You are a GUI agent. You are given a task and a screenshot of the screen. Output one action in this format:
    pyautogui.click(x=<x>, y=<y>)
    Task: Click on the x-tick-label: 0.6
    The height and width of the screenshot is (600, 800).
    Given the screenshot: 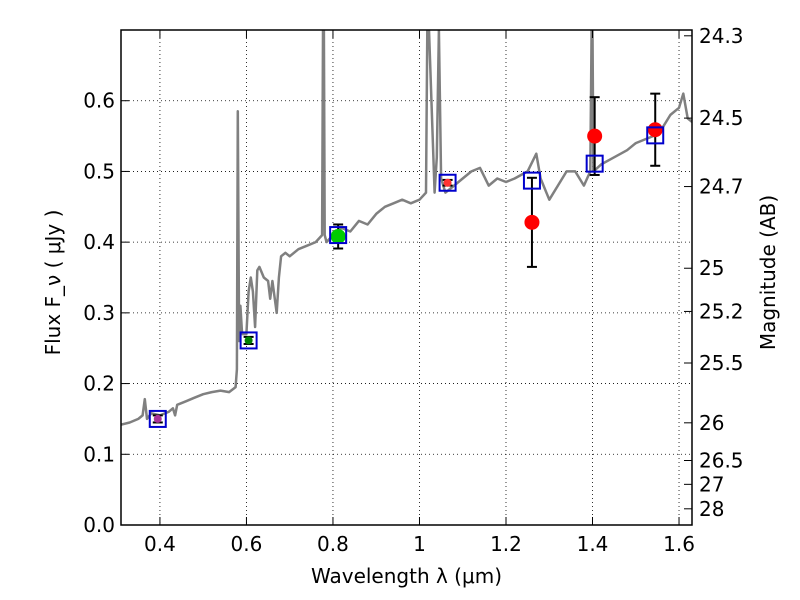 What is the action you would take?
    pyautogui.click(x=247, y=544)
    